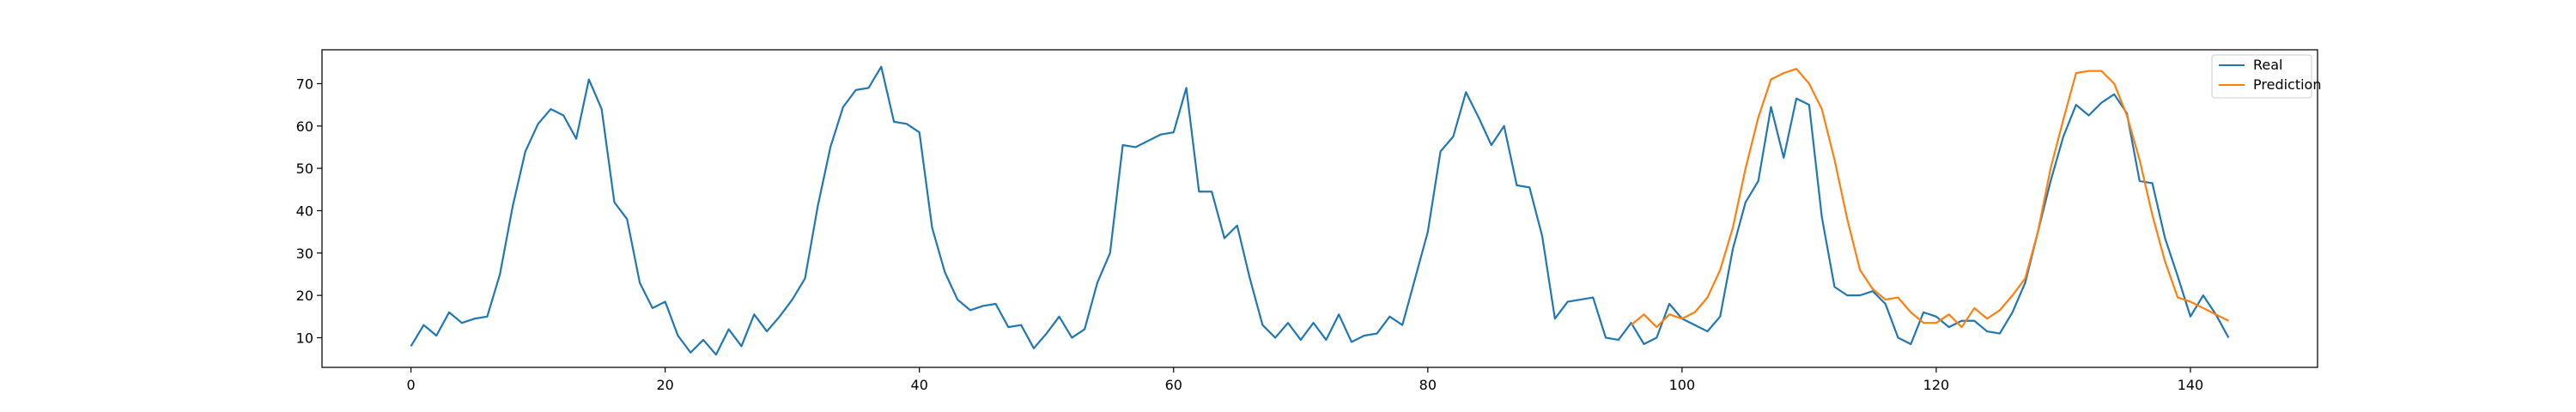  What do you see at coordinates (304, 169) in the screenshot?
I see `y-tick-label: 50` at bounding box center [304, 169].